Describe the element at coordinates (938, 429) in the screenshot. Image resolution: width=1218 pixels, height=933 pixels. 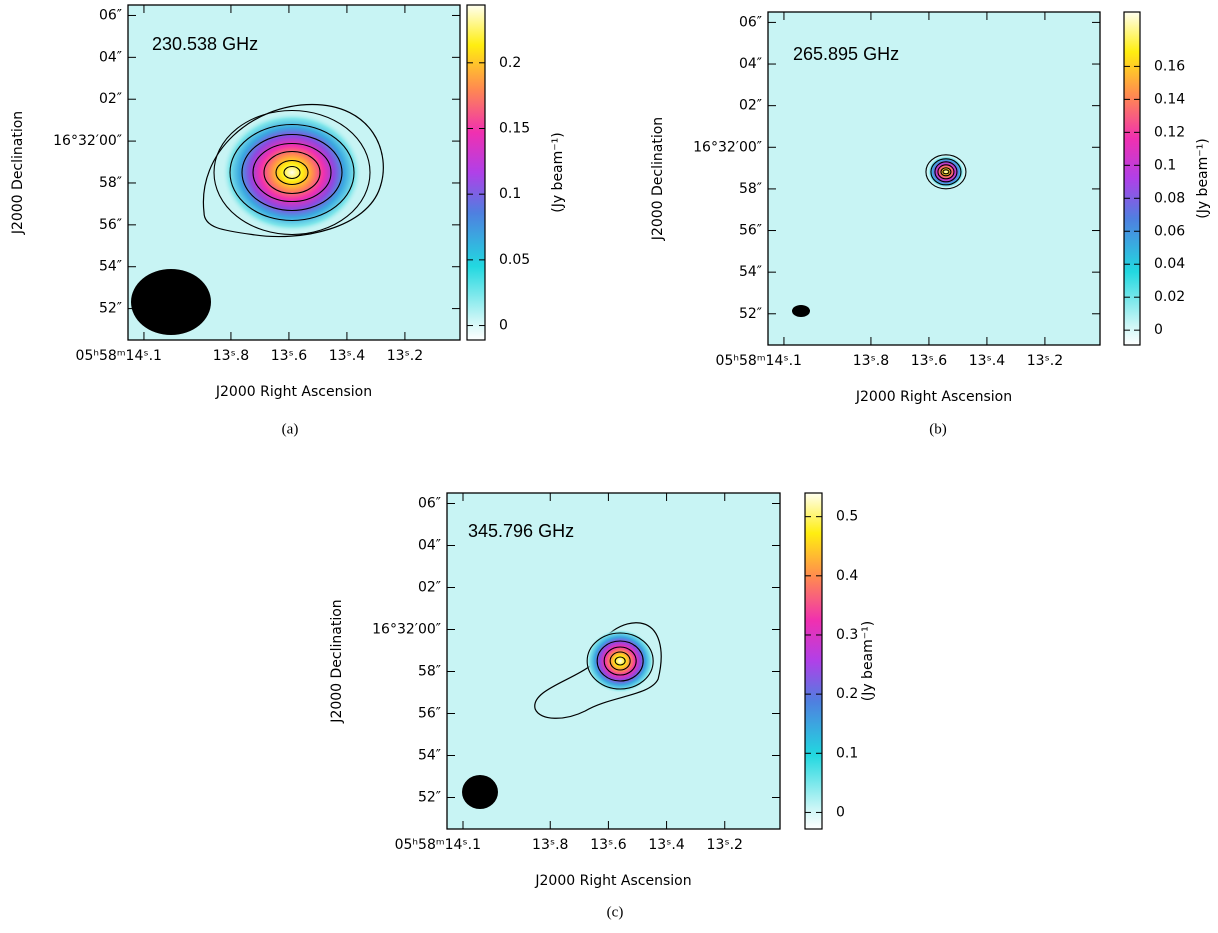
I see `caption: (b)` at that location.